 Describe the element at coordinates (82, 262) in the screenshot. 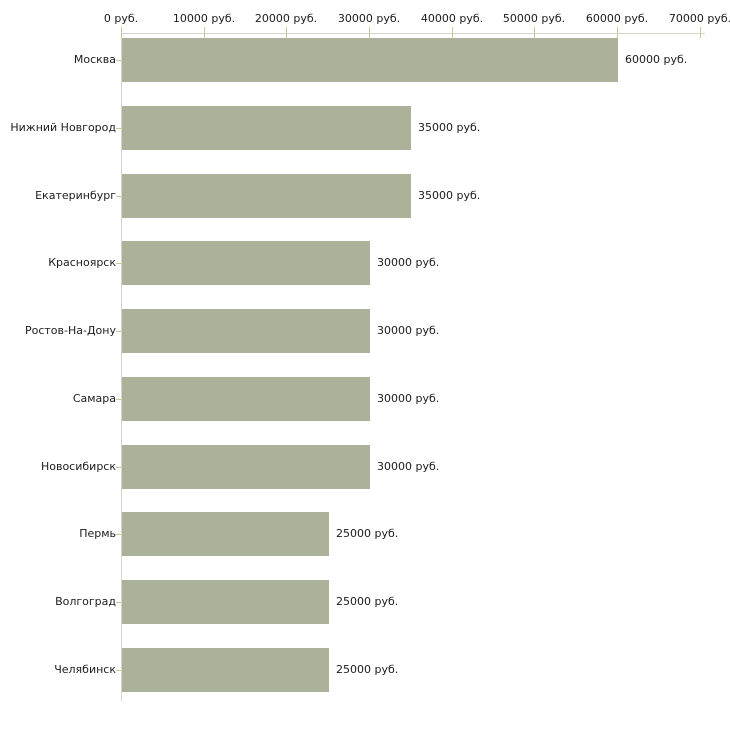

I see `category-label: Красноярск` at that location.